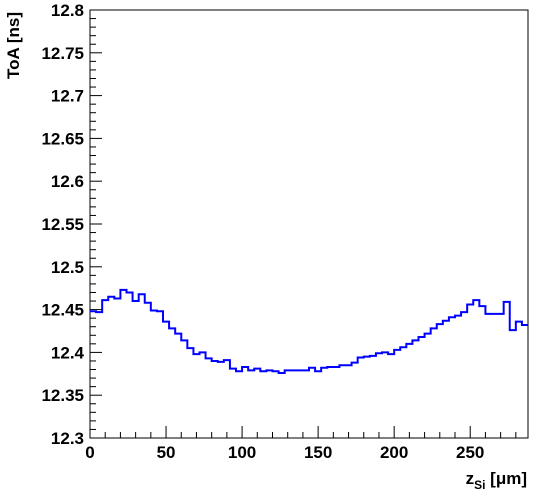 This screenshot has height=491, width=533. What do you see at coordinates (62, 138) in the screenshot?
I see `y-tick-label: 12.65` at bounding box center [62, 138].